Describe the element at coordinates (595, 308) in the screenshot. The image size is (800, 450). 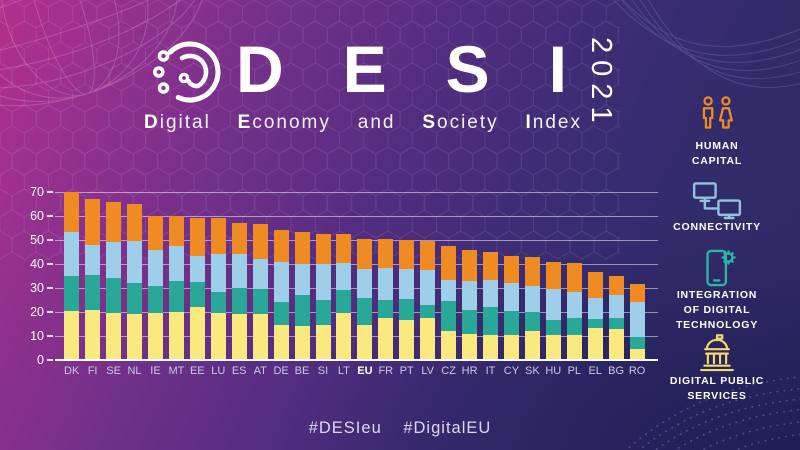
I see `bar-EL-segment-connectivity` at that location.